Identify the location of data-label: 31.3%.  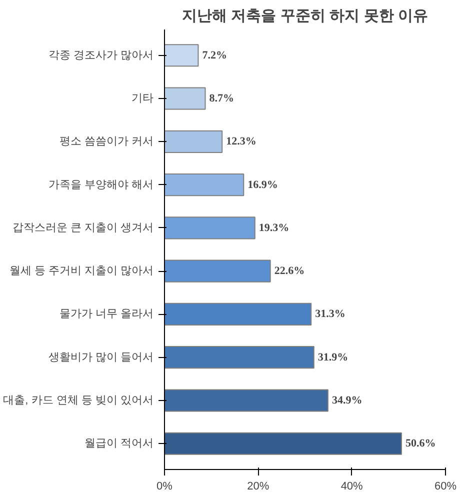
(330, 314).